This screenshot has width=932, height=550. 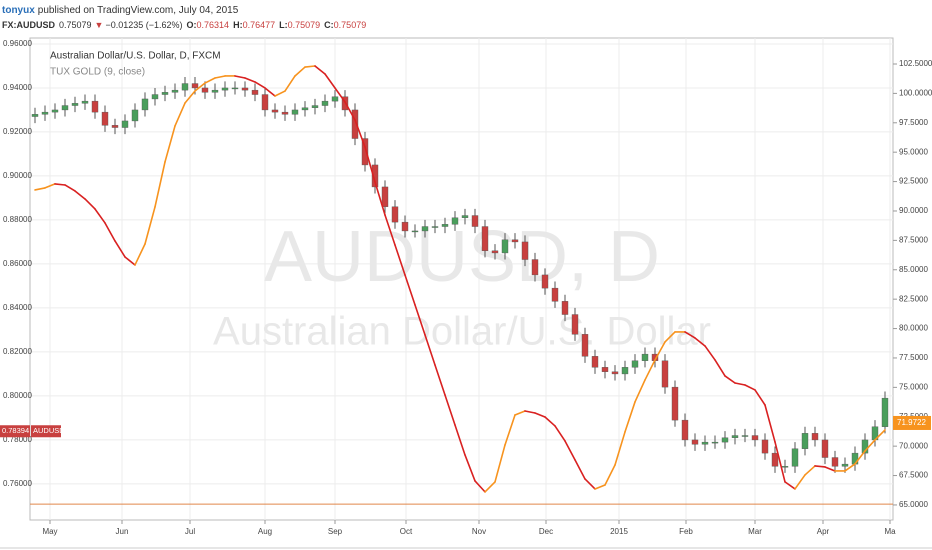 I want to click on author: tonyux, so click(x=18, y=10).